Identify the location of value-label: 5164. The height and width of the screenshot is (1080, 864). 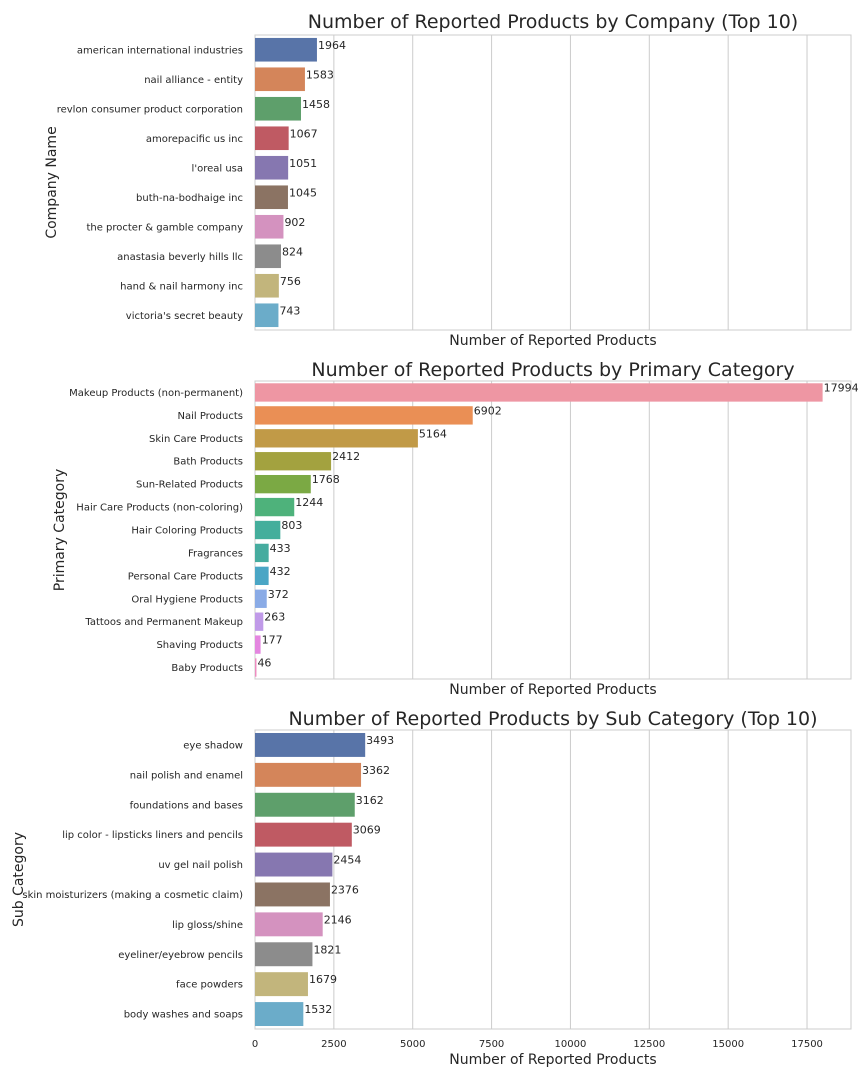
(433, 433).